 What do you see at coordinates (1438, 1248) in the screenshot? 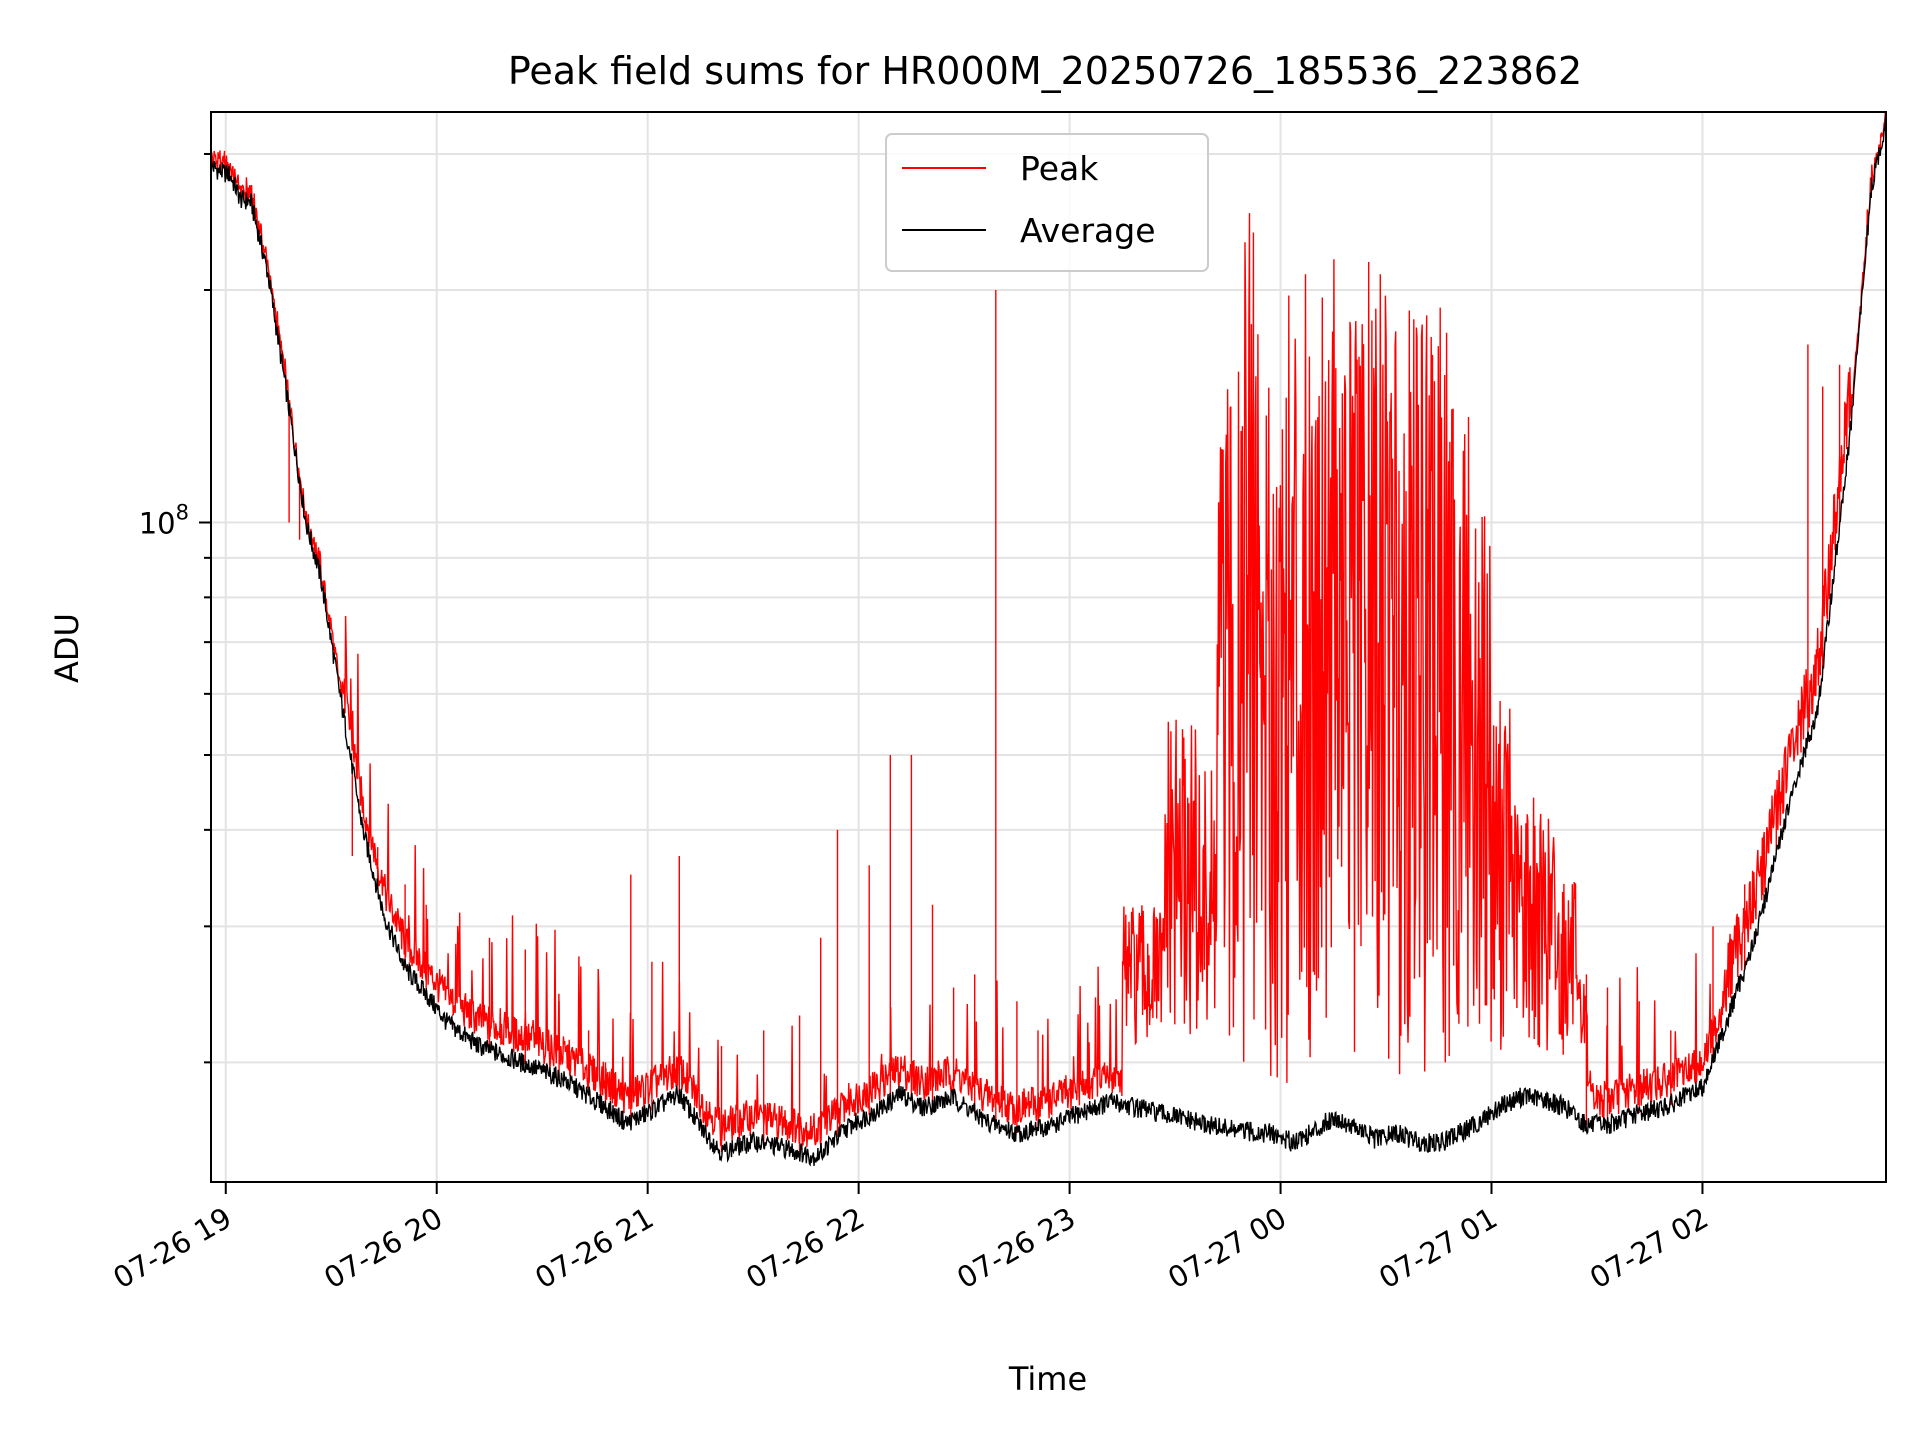
I see `x-tick-label: 07-27 01` at bounding box center [1438, 1248].